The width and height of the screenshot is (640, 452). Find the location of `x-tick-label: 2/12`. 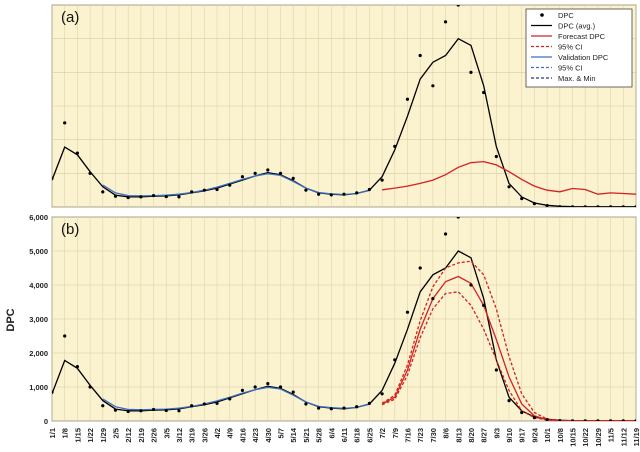

x-tick-label: 2/12 is located at coordinates (128, 435).